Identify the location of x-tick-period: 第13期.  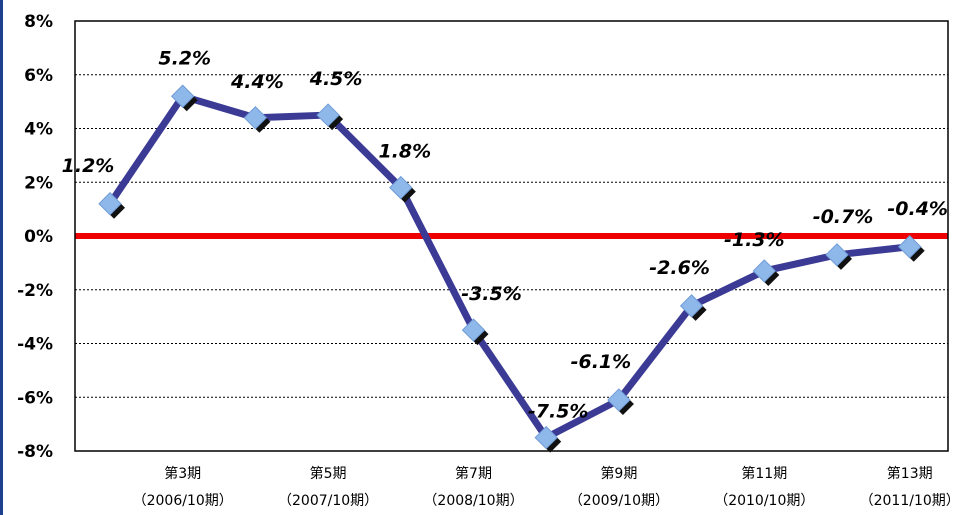
(910, 473).